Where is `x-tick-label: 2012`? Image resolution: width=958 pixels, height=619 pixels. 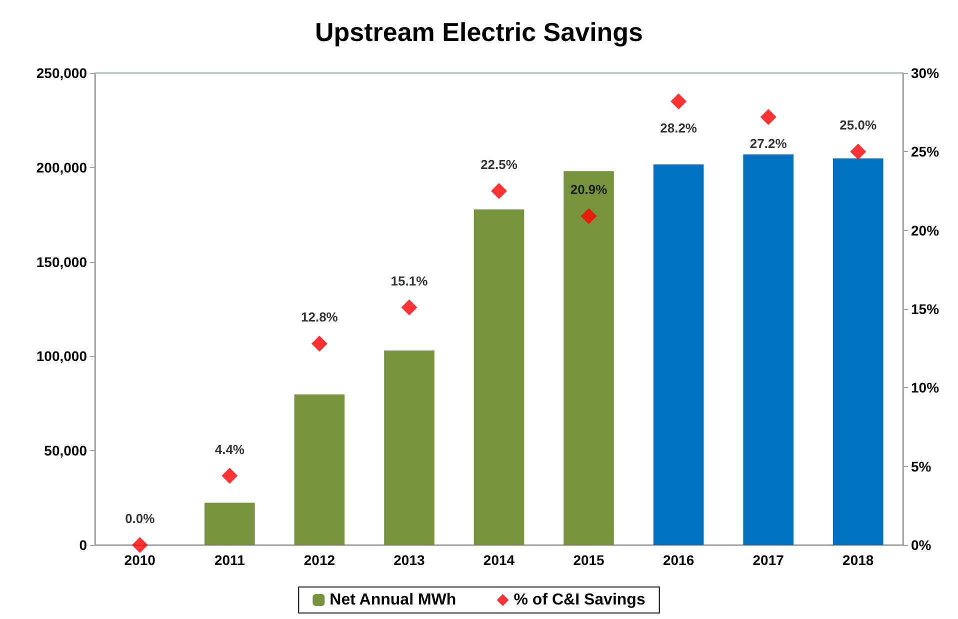
x-tick-label: 2012 is located at coordinates (320, 560).